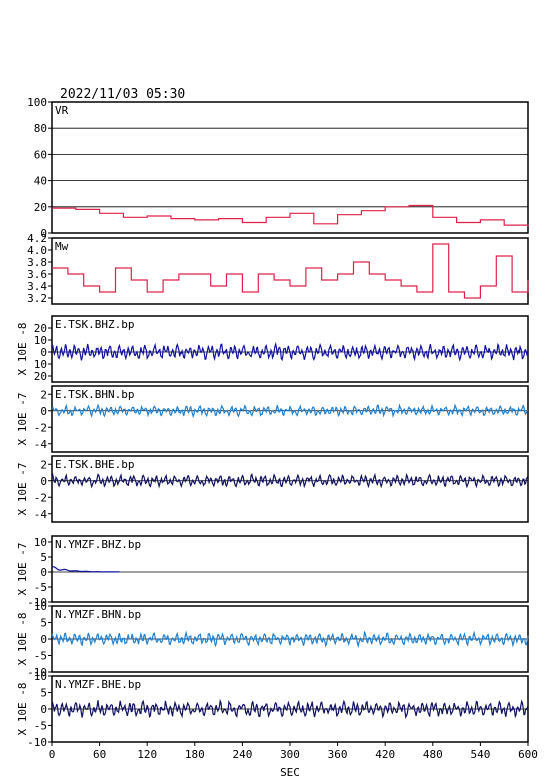 The height and width of the screenshot is (781, 554). Describe the element at coordinates (37, 298) in the screenshot. I see `y-tick-label: 3.2` at that location.